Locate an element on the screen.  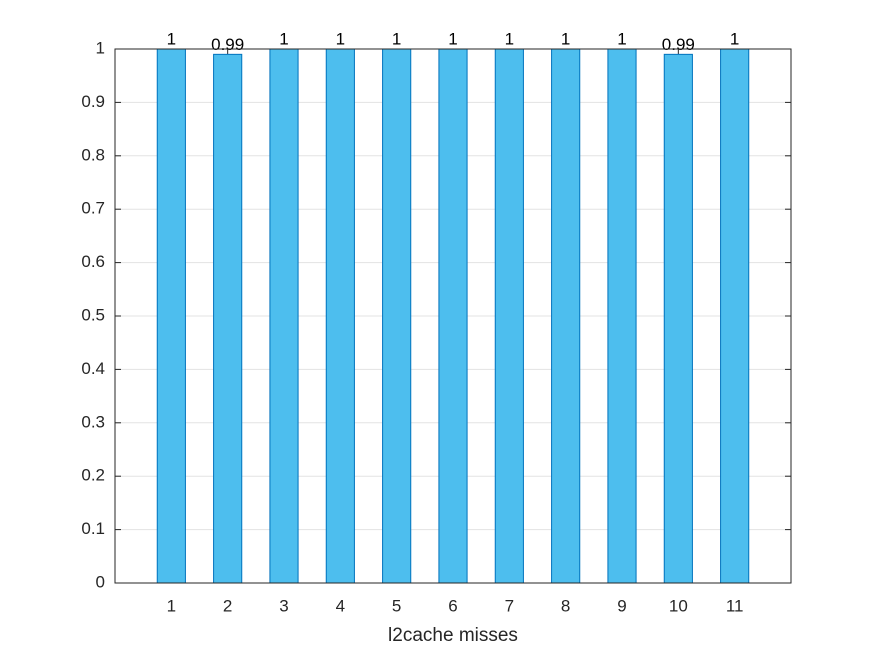
y-tick-label: 0.7 is located at coordinates (93, 208).